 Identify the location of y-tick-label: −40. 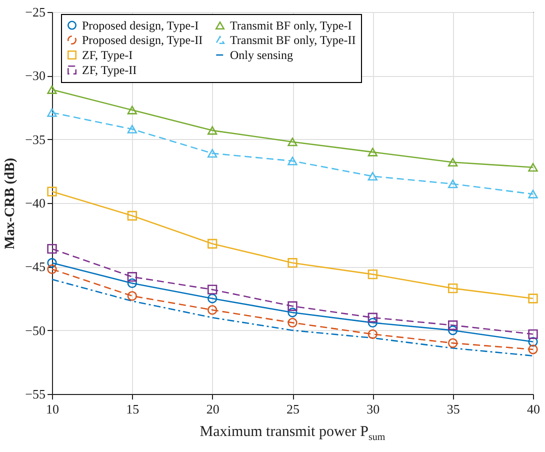
(35, 203).